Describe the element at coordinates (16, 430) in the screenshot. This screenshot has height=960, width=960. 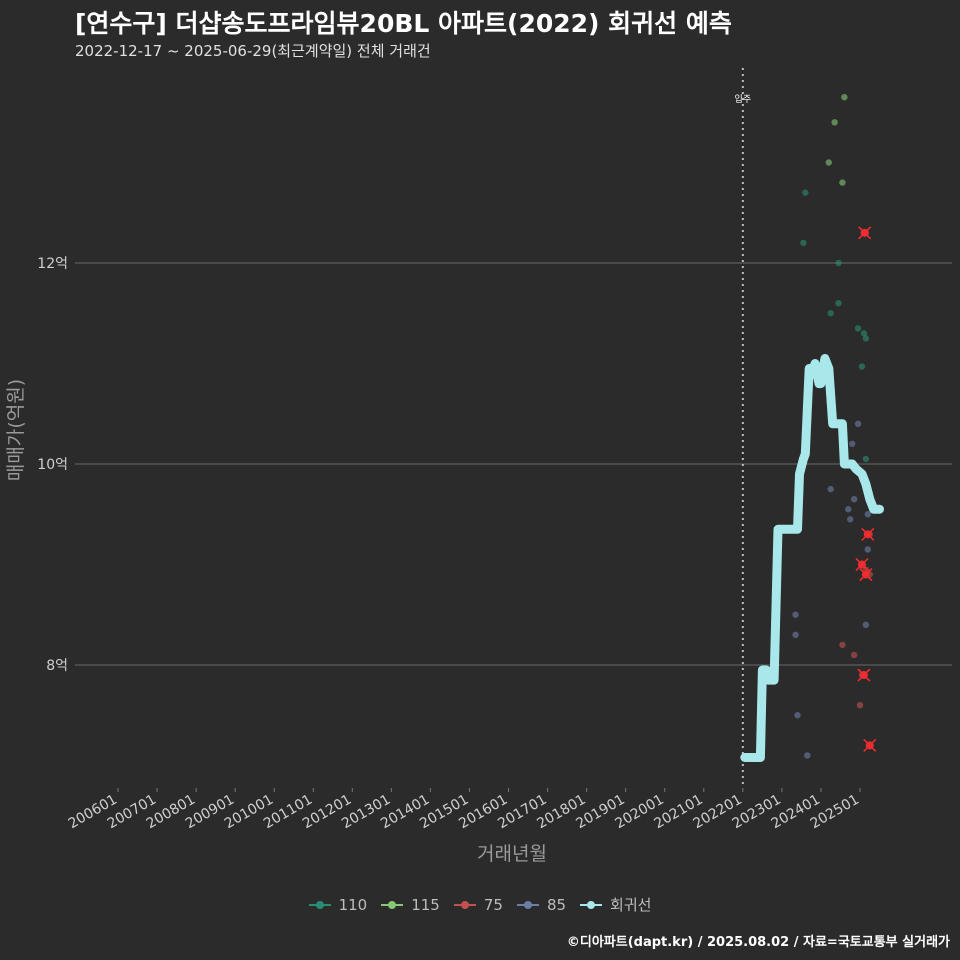
I see `y-axis-title: 매매가(억원)` at that location.